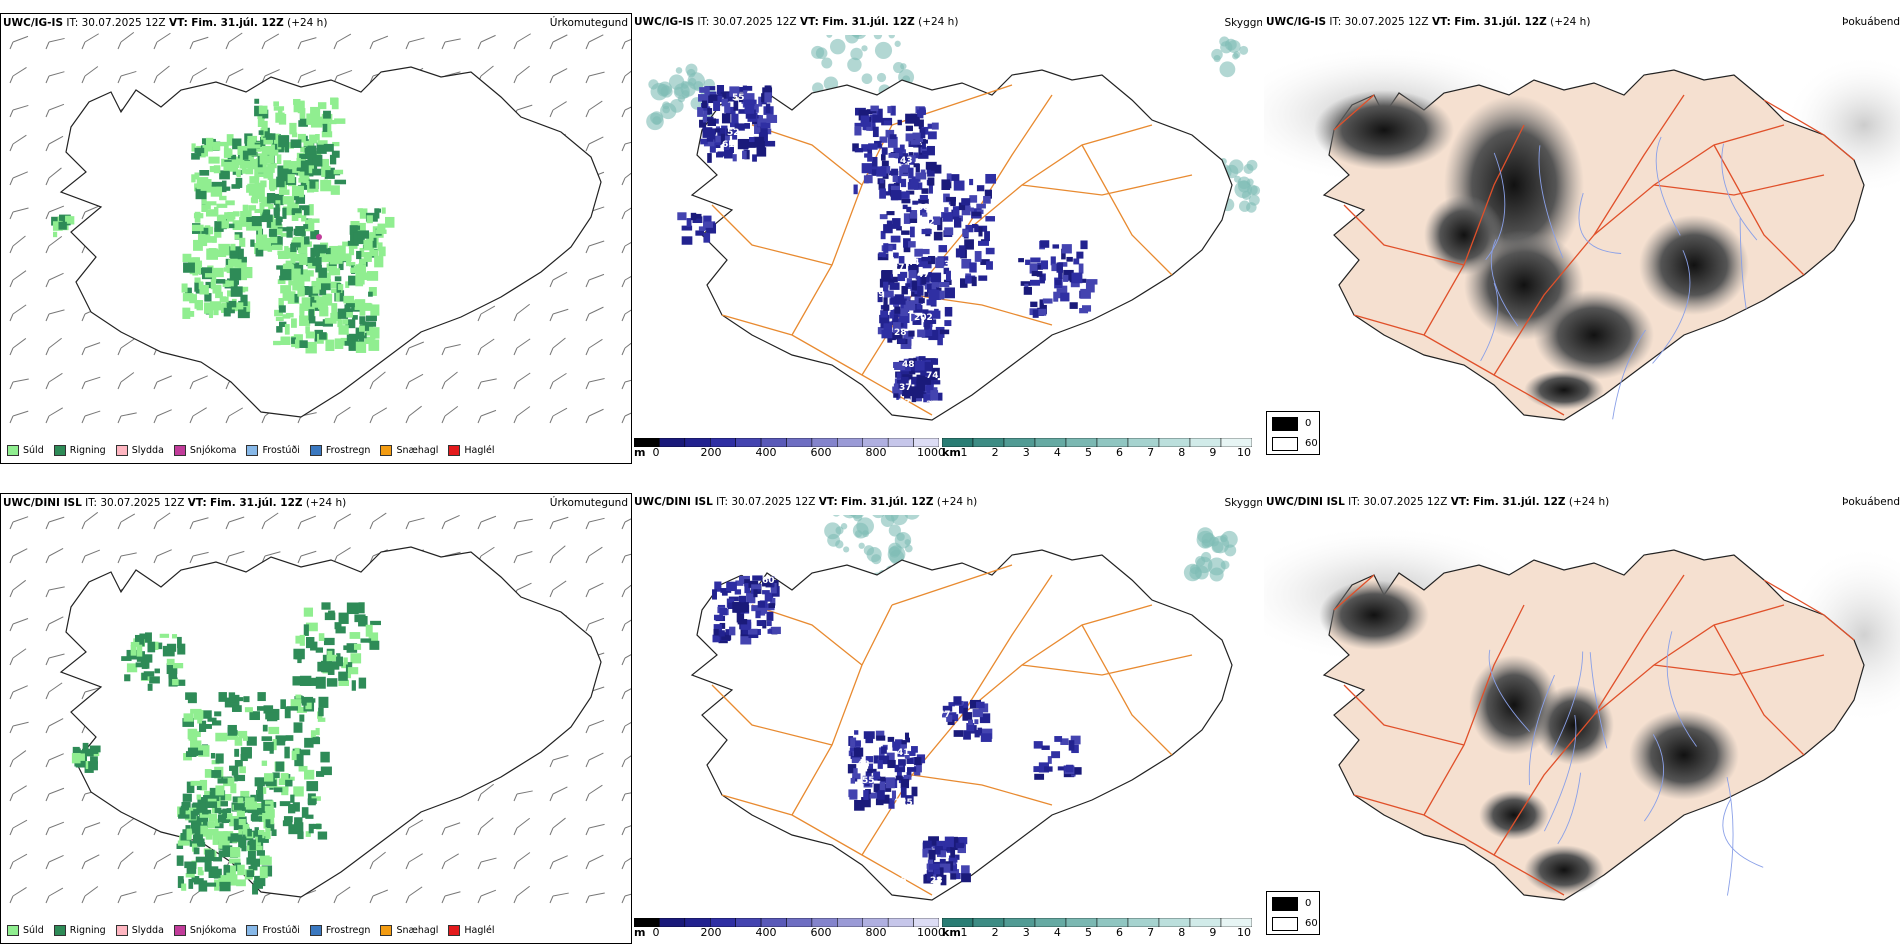 Image resolution: width=1900 pixels, height=950 pixels. Describe the element at coordinates (995, 932) in the screenshot. I see `colorbar-tick: 2` at that location.